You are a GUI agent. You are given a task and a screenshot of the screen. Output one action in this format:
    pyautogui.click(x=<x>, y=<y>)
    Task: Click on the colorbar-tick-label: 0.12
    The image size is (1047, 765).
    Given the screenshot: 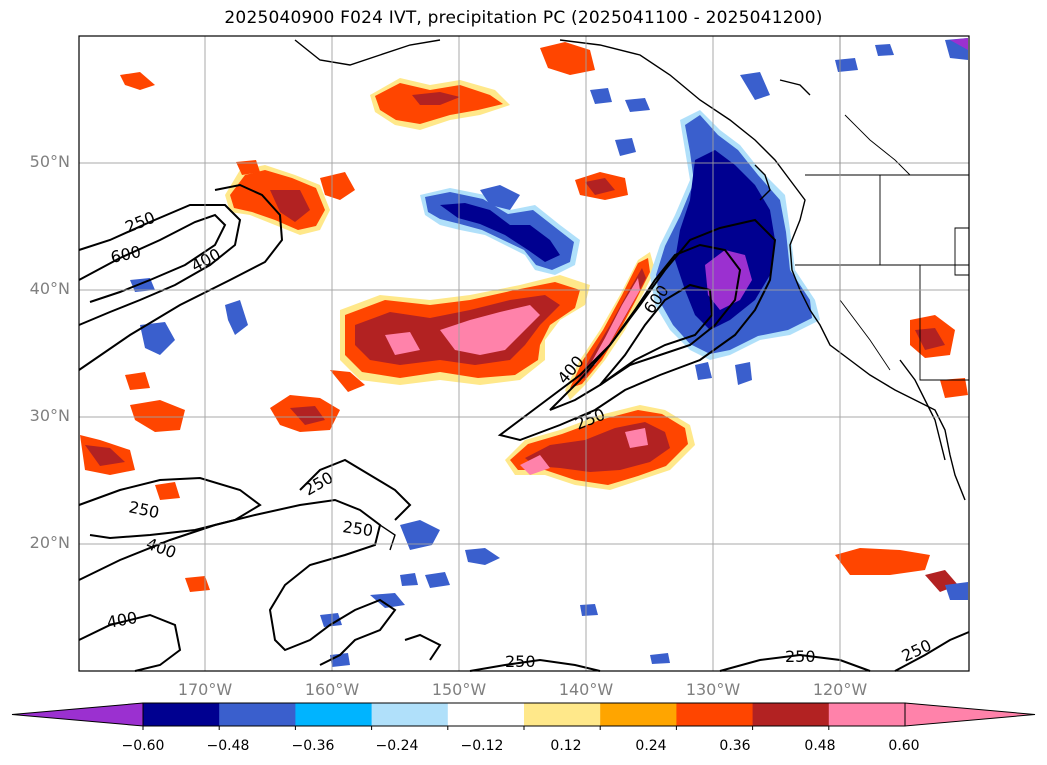 What is the action you would take?
    pyautogui.click(x=566, y=746)
    